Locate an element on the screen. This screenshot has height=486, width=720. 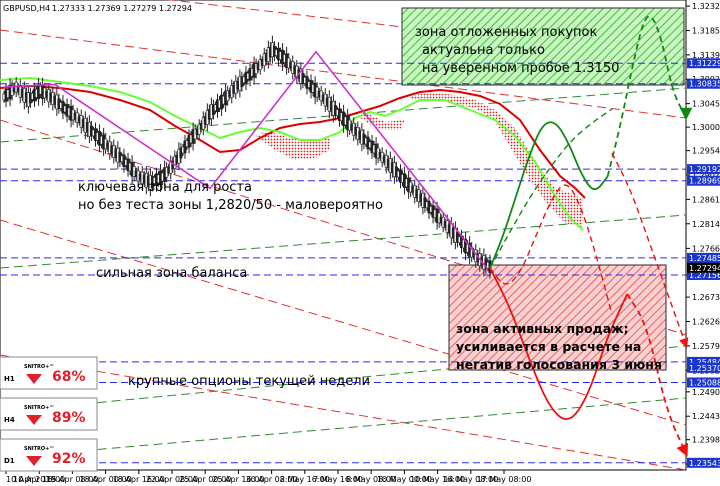
badge-timeframe: H4 is located at coordinates (9, 420).